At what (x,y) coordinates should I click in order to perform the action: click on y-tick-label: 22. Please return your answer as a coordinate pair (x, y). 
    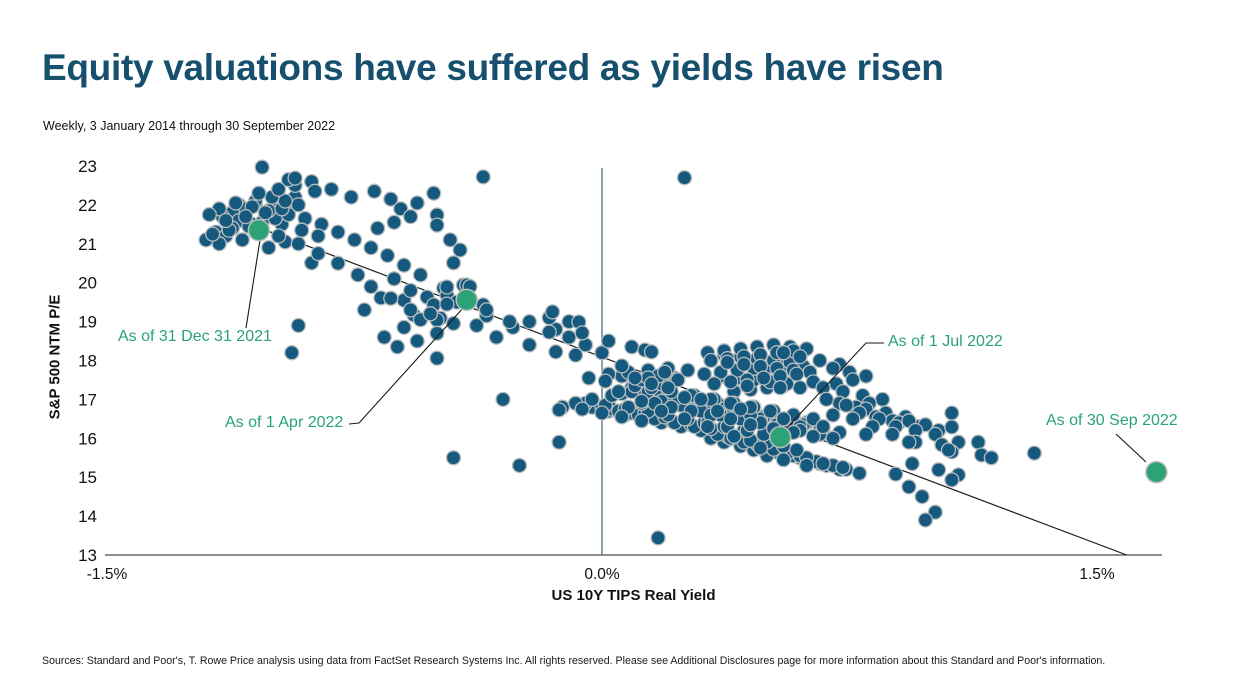
    Looking at the image, I should click on (87, 205).